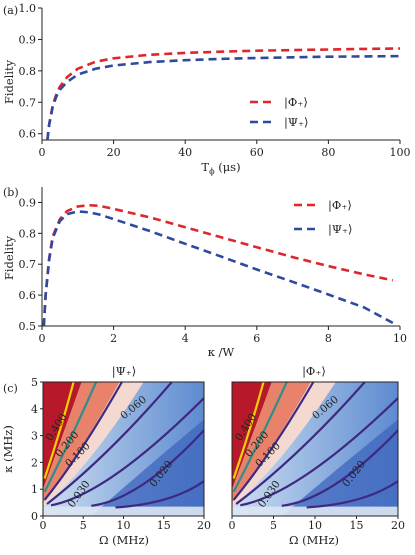 The height and width of the screenshot is (555, 415). Describe the element at coordinates (10, 388) in the screenshot. I see `panel-c-label: (c)` at that location.